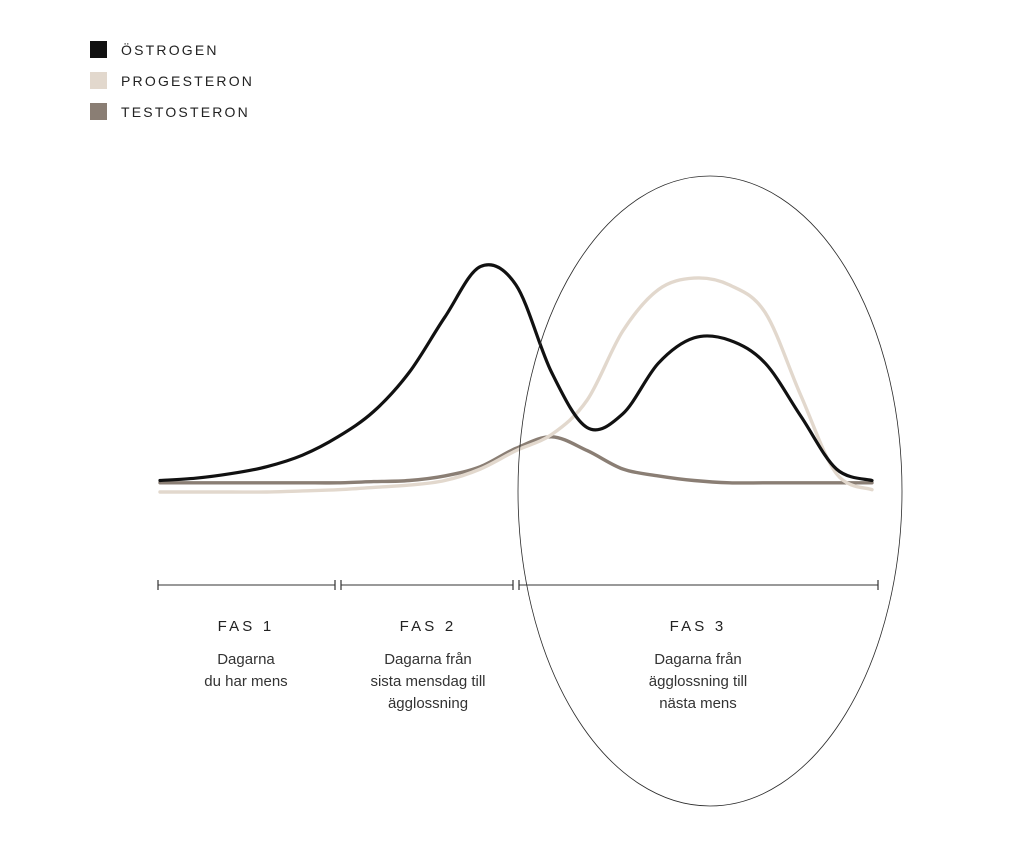 The image size is (1024, 841). What do you see at coordinates (98, 80) in the screenshot?
I see `legend-swatch-progesteron` at bounding box center [98, 80].